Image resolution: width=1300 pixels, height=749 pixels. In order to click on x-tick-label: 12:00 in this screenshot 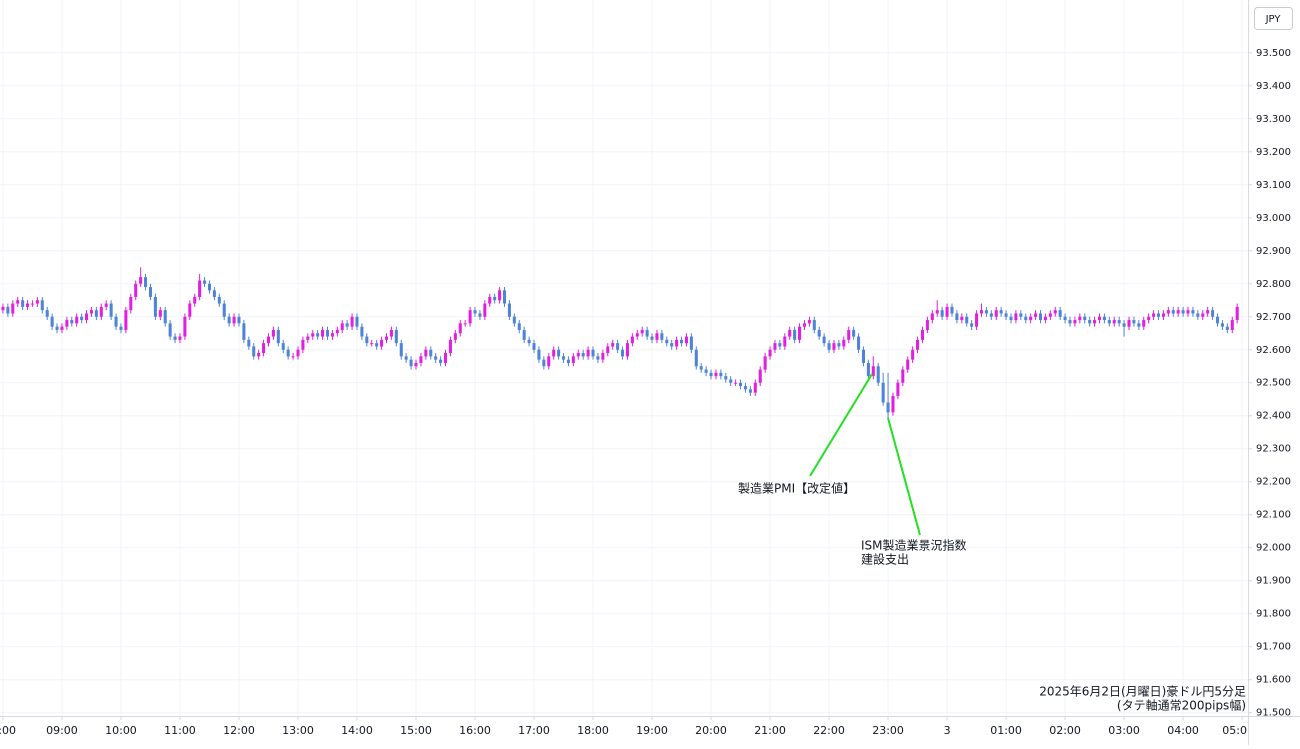, I will do `click(239, 730)`.